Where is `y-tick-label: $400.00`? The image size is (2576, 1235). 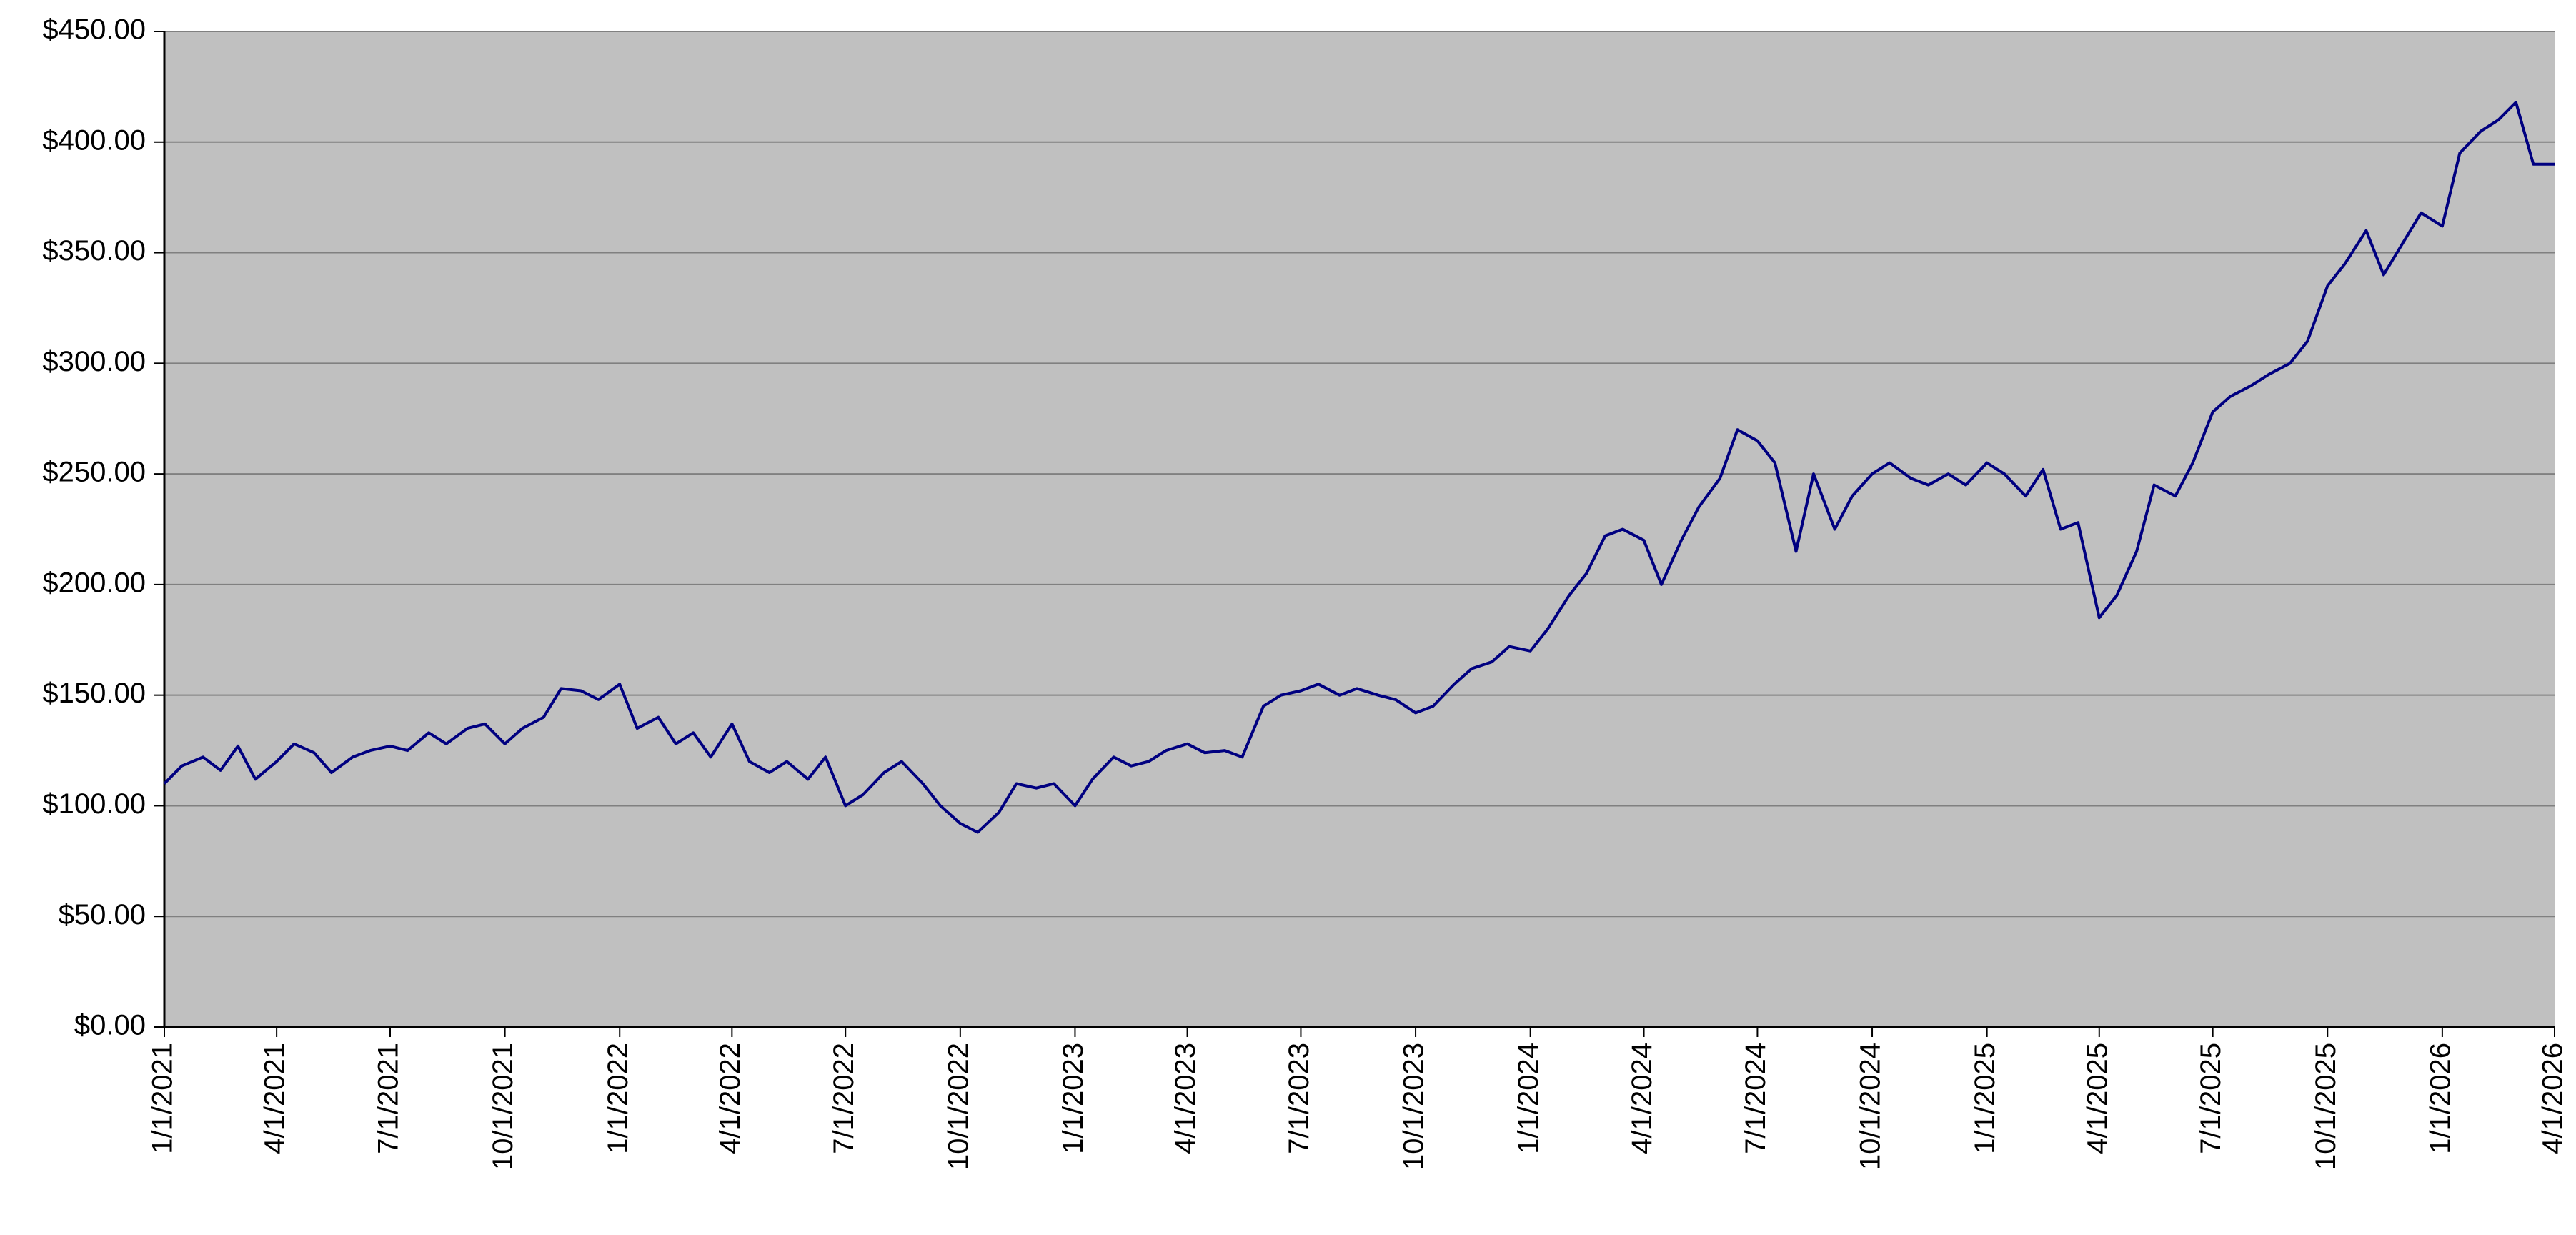
y-tick-label: $400.00 is located at coordinates (94, 140).